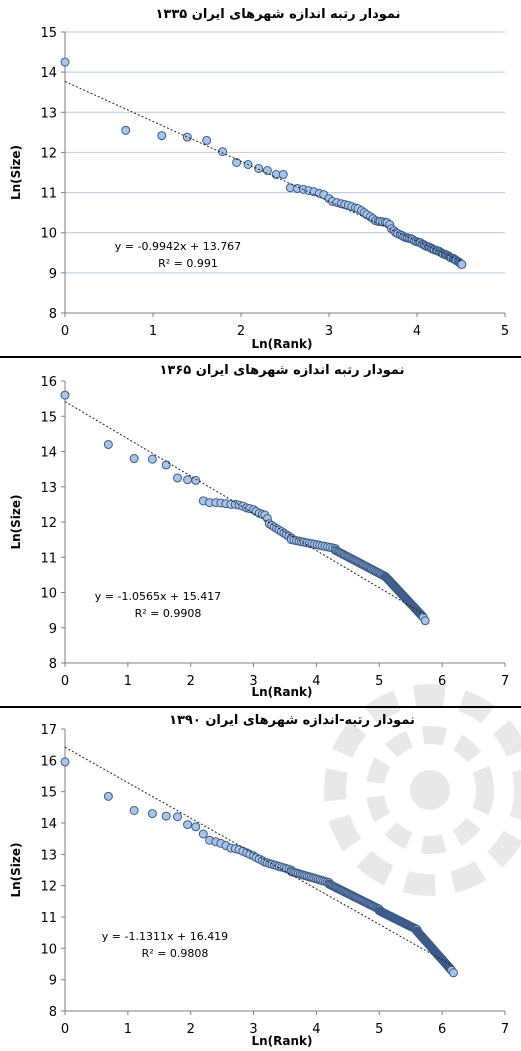 Image resolution: width=521 pixels, height=1051 pixels. What do you see at coordinates (168, 613) in the screenshot?
I see `r-squared-label: R² = 0.9908` at bounding box center [168, 613].